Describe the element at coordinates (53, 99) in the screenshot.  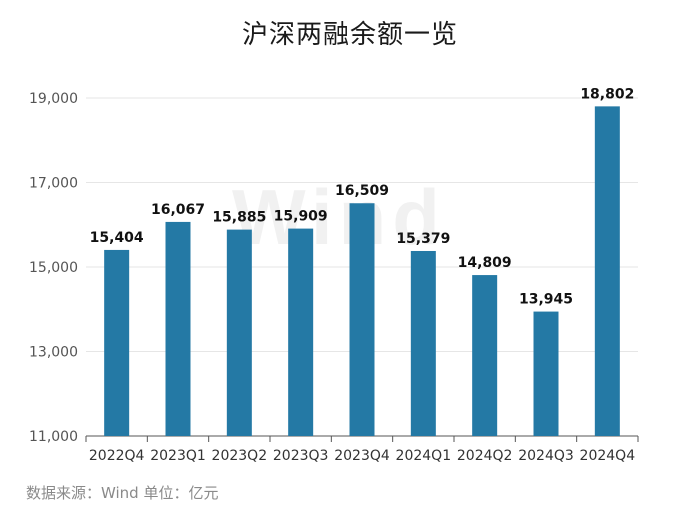
I see `y-tick-label: 19,000` at that location.